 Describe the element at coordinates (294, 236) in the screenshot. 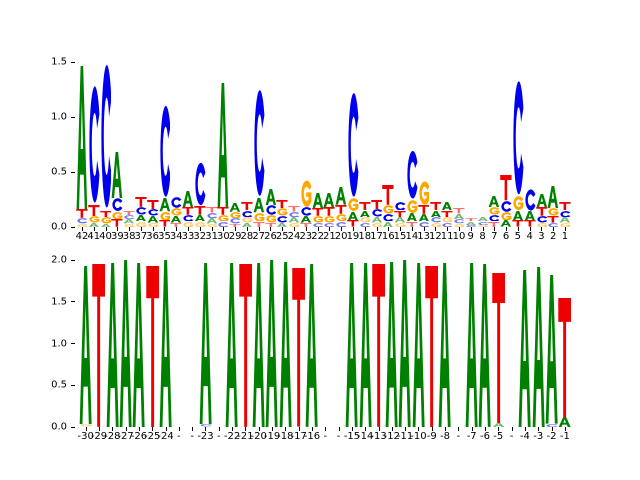

I see `x-tick-label: 24` at that location.